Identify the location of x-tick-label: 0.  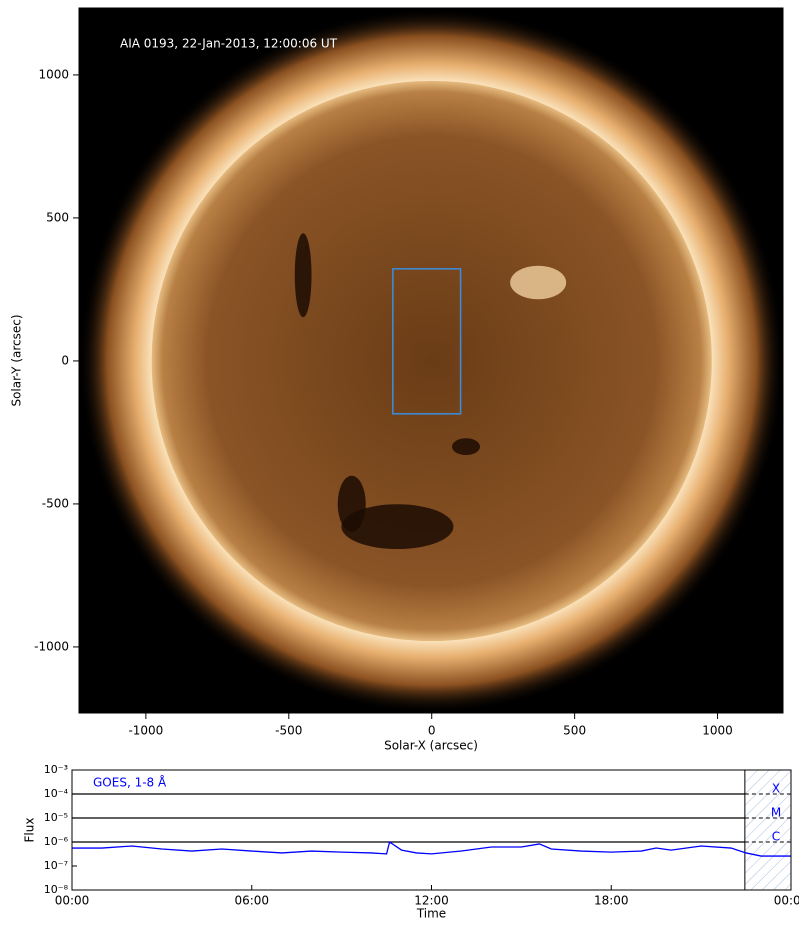
(432, 731).